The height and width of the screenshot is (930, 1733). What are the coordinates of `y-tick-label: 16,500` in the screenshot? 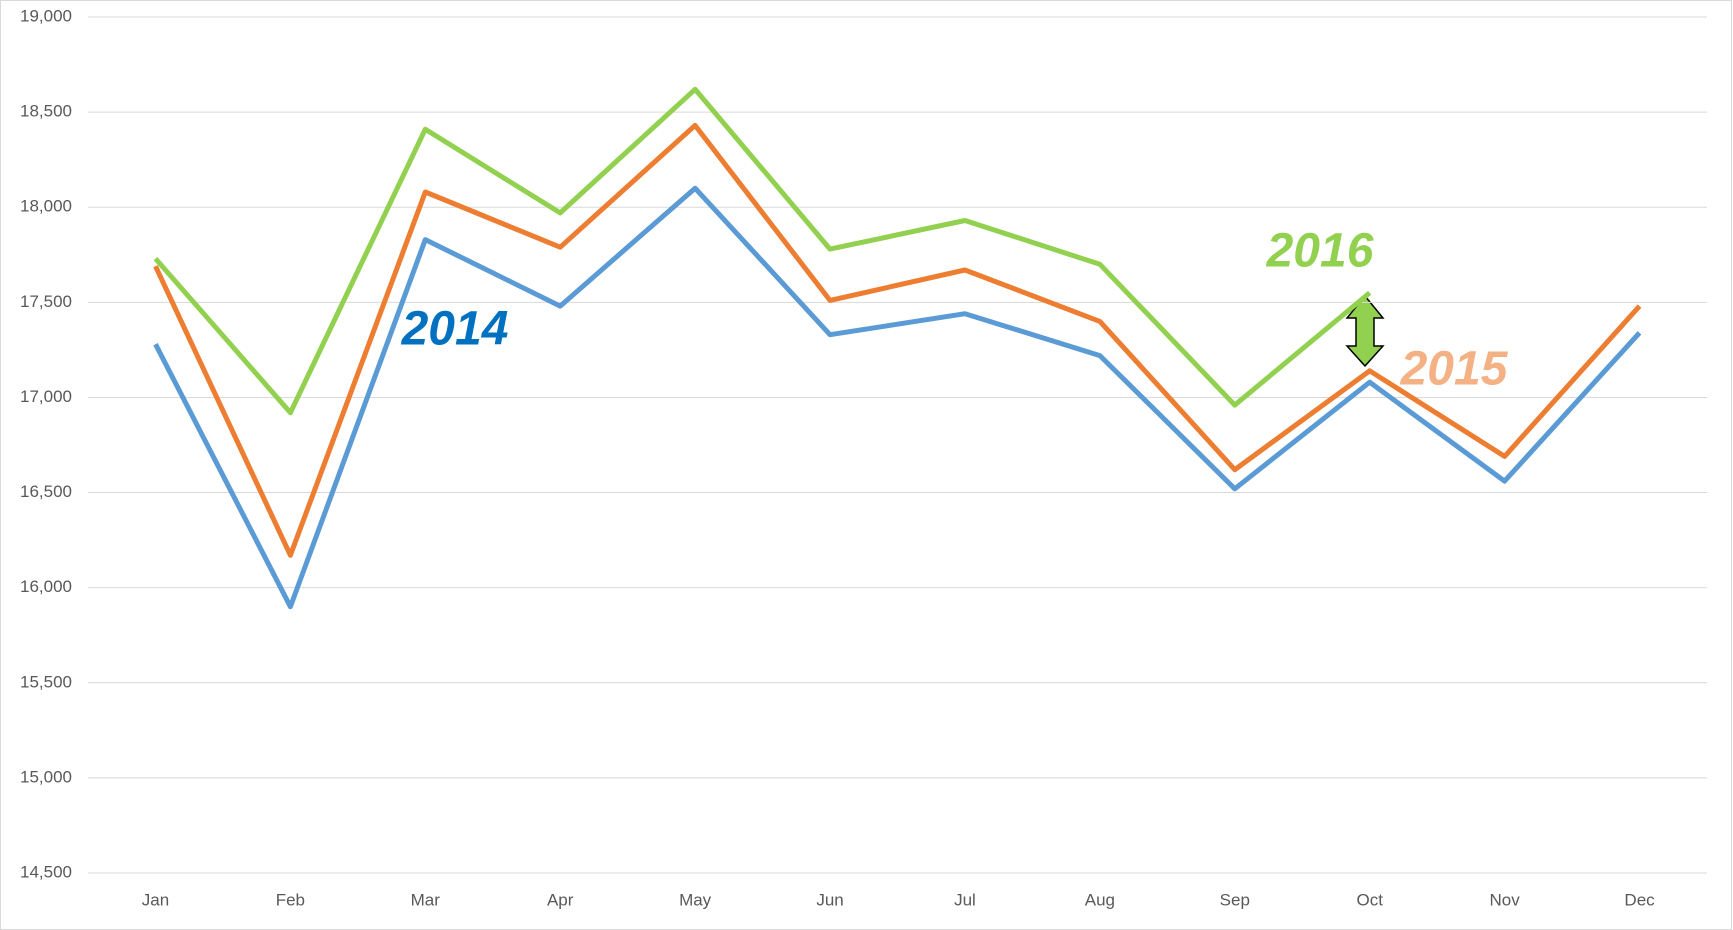 It's located at (46, 491).